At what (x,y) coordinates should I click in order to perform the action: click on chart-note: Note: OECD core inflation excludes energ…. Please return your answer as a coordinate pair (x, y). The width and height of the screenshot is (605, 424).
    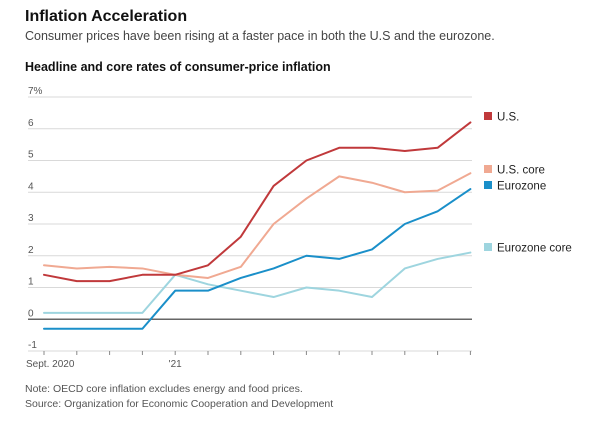
    Looking at the image, I should click on (164, 389).